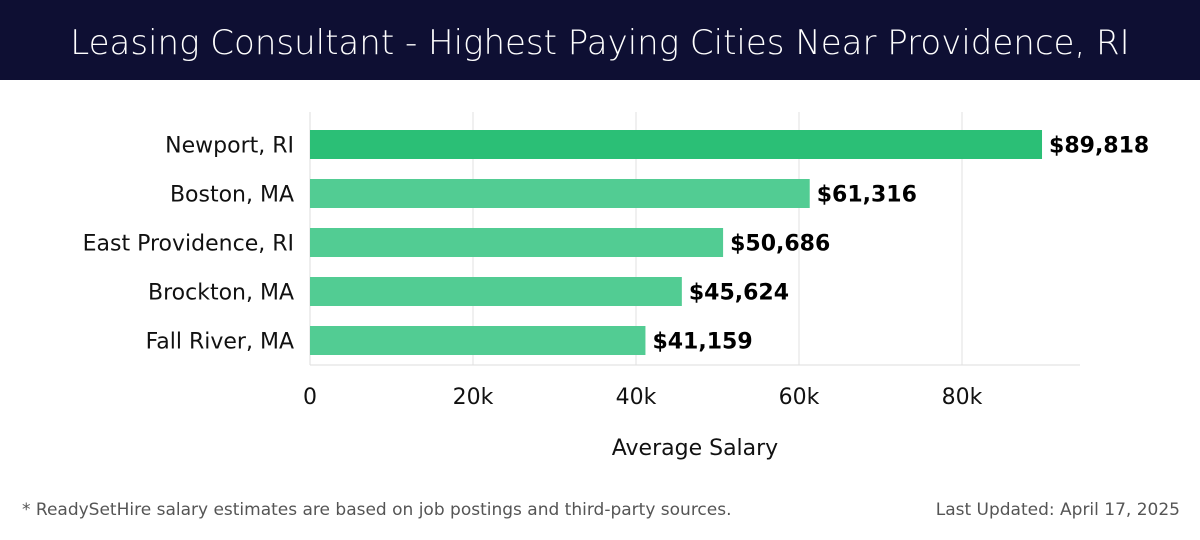  What do you see at coordinates (780, 244) in the screenshot?
I see `value-label: $50,686` at bounding box center [780, 244].